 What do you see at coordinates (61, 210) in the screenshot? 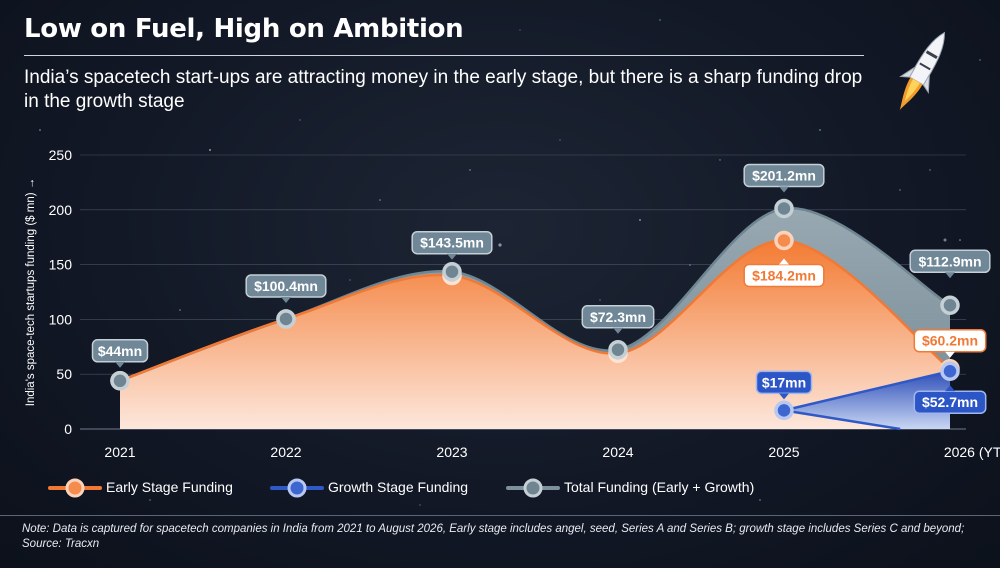
I see `y-tick-label: 200` at bounding box center [61, 210].